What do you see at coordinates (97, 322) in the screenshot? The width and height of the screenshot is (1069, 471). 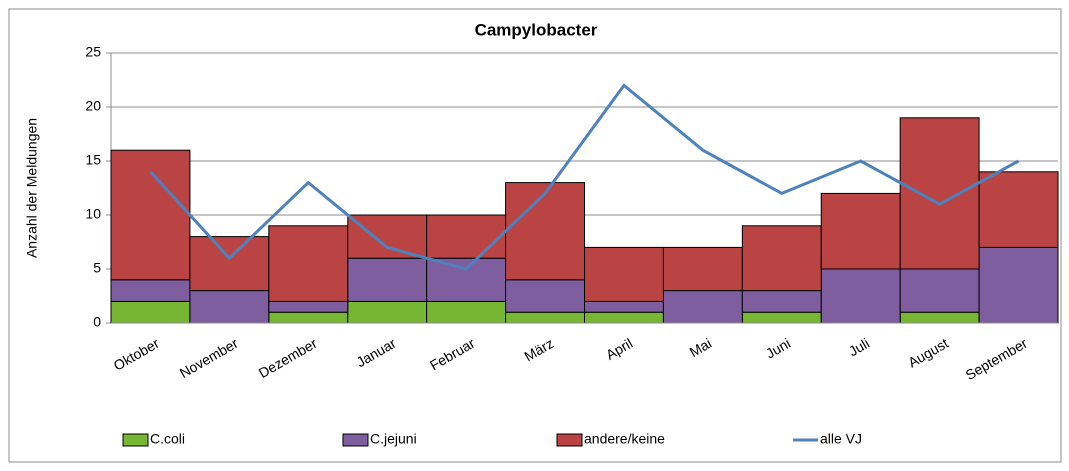 I see `y-tick-label: 0` at bounding box center [97, 322].